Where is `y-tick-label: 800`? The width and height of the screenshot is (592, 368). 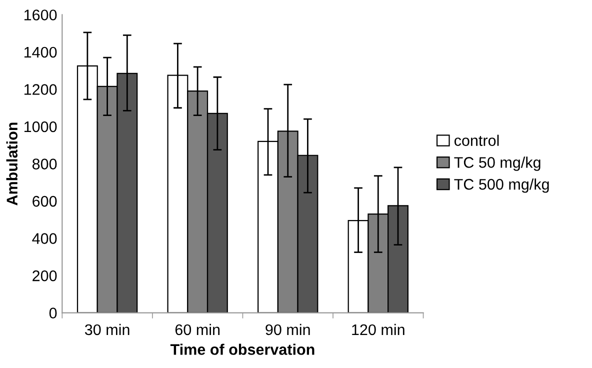
y-tick-label: 800 is located at coordinates (44, 164).